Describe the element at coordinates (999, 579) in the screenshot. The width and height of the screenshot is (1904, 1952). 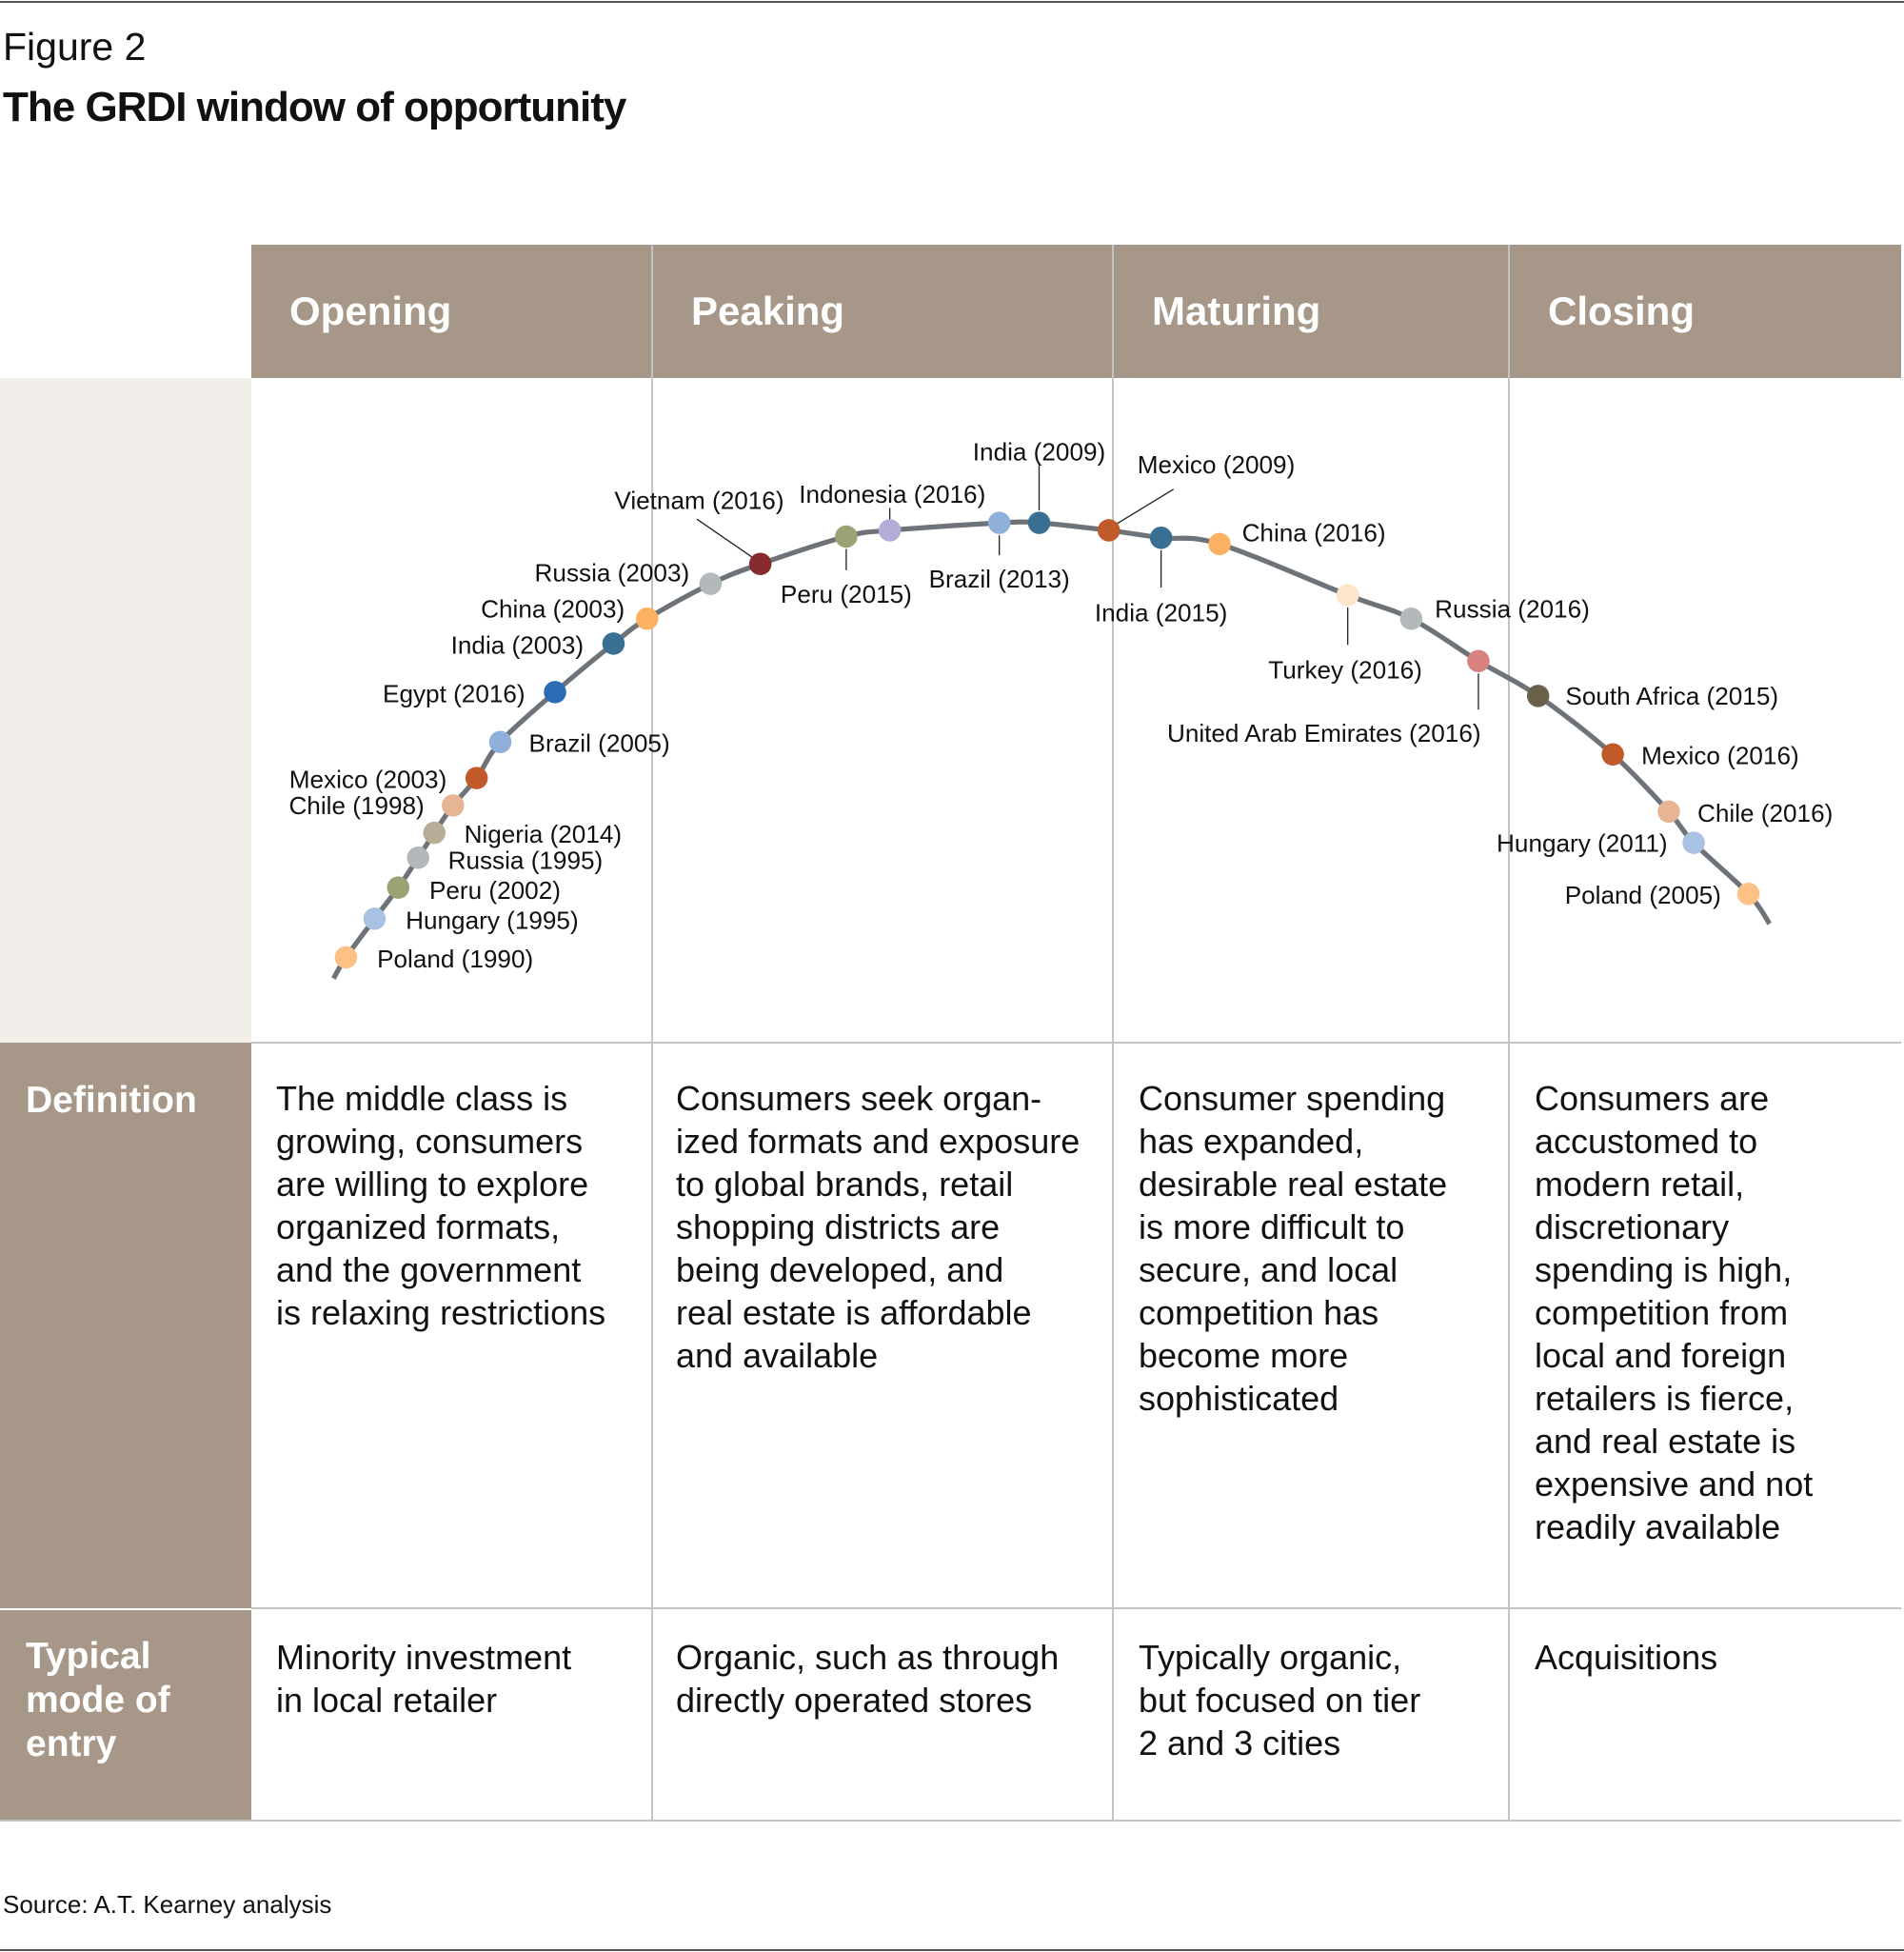
I see `country-label-brazil-2013: Brazil (2013)` at that location.